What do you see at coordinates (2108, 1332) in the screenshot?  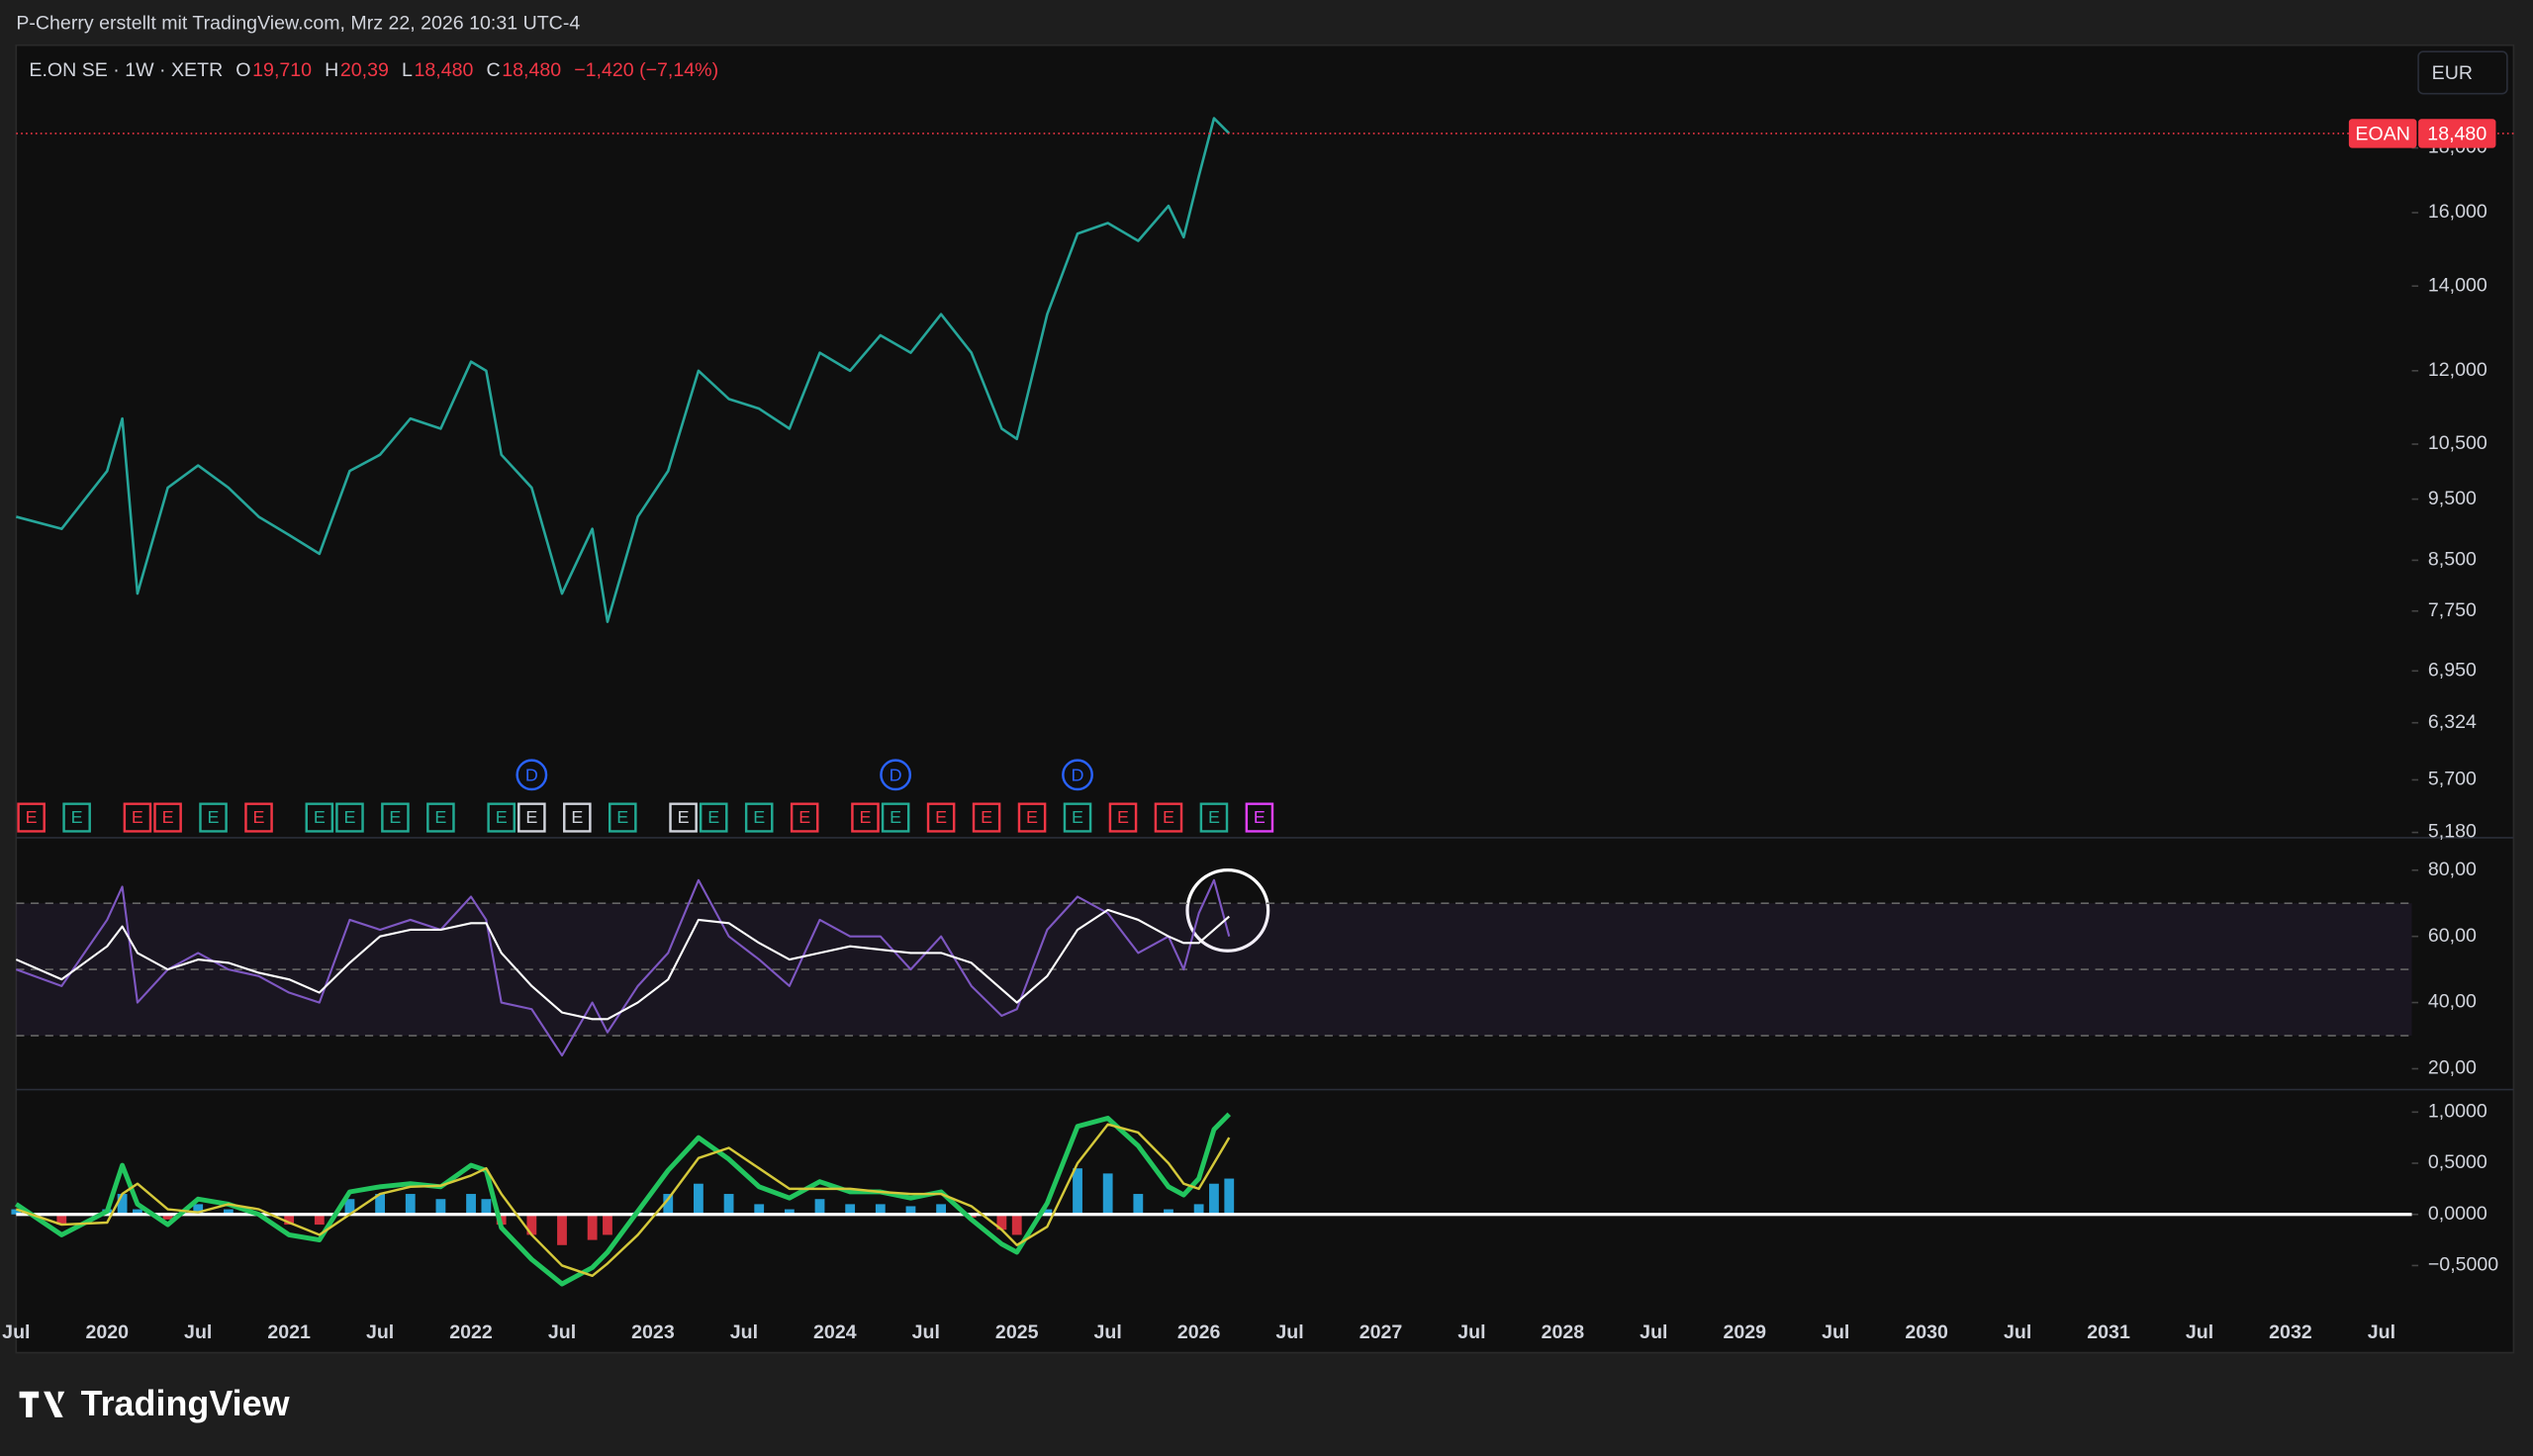 I see `x-tick-label: 2031` at bounding box center [2108, 1332].